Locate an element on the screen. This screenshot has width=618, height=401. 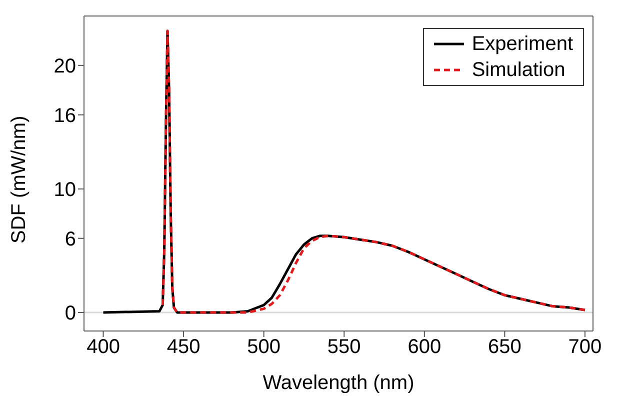
x-tick-label: 550 is located at coordinates (344, 347).